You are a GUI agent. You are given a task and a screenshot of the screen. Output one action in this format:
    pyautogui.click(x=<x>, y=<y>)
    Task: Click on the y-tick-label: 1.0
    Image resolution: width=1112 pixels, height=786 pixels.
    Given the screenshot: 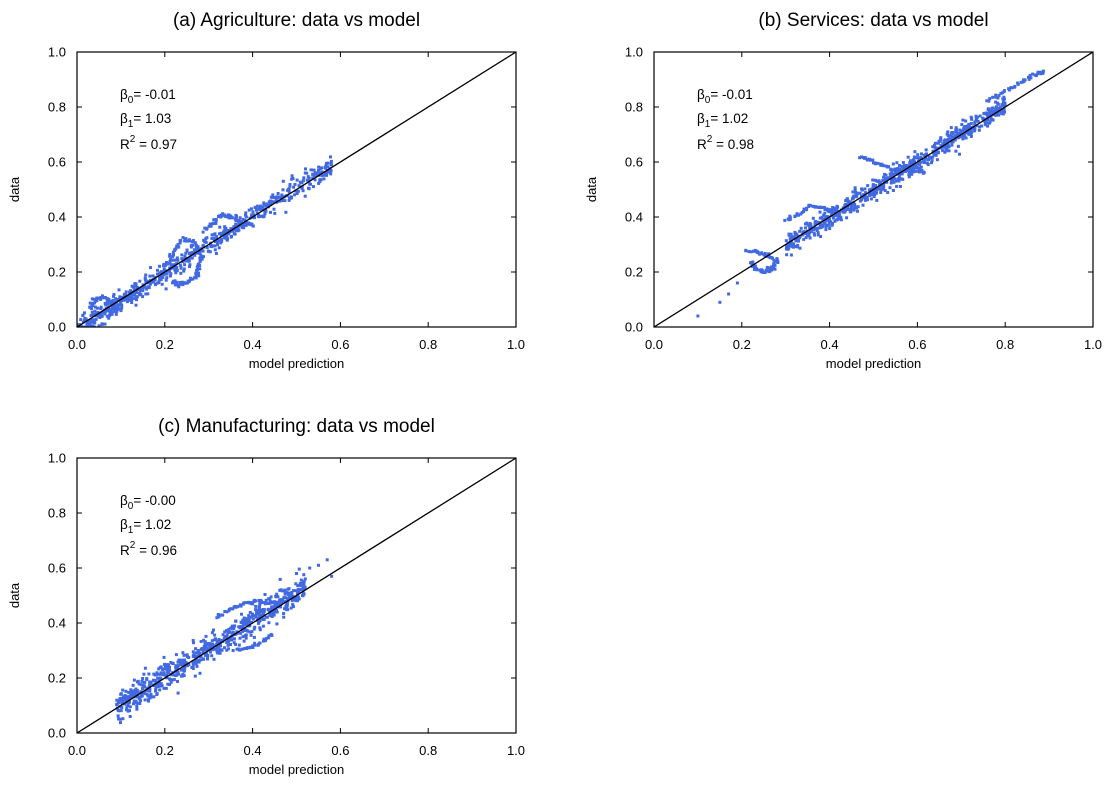 What is the action you would take?
    pyautogui.click(x=57, y=52)
    